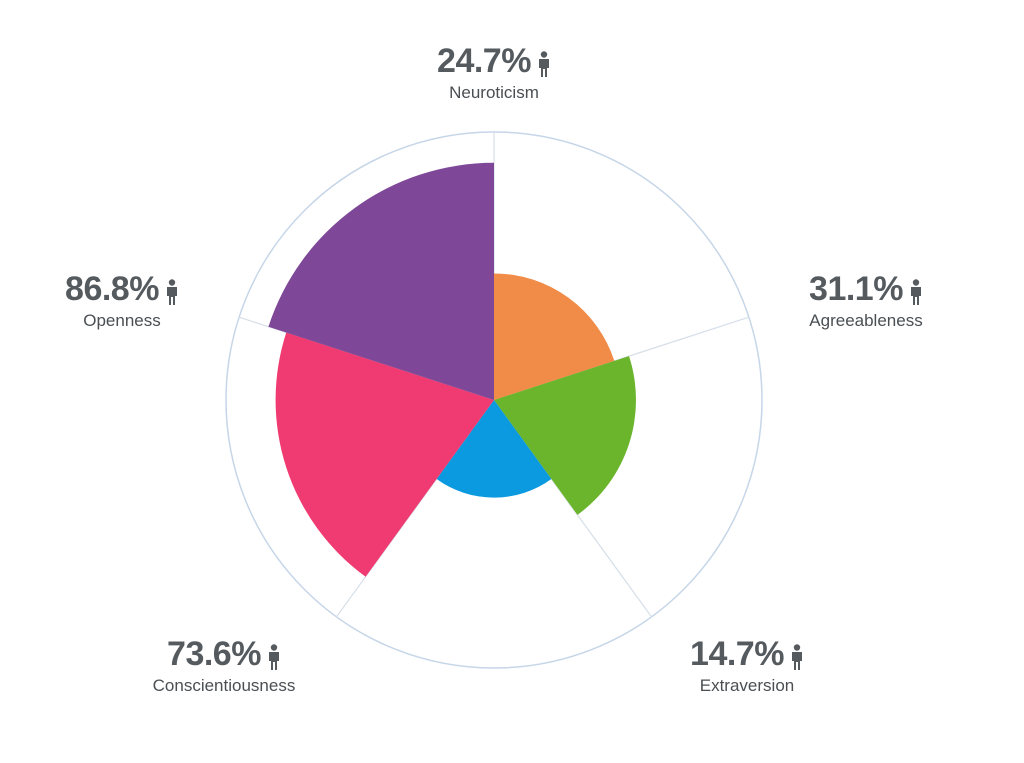 Image resolution: width=1024 pixels, height=763 pixels. I want to click on label-neuroticism: 24.7% Neuroticism, so click(494, 72).